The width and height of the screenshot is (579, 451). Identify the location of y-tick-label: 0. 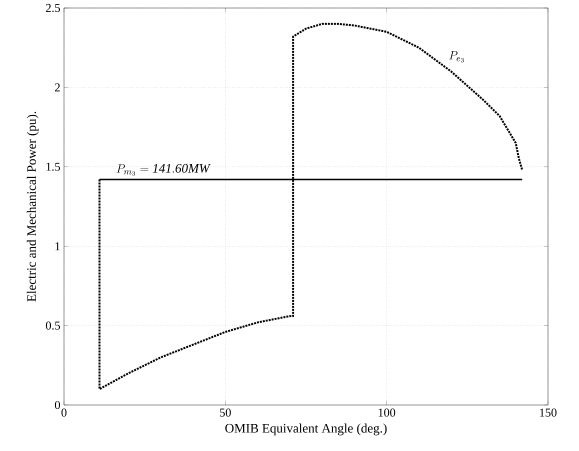
(57, 405).